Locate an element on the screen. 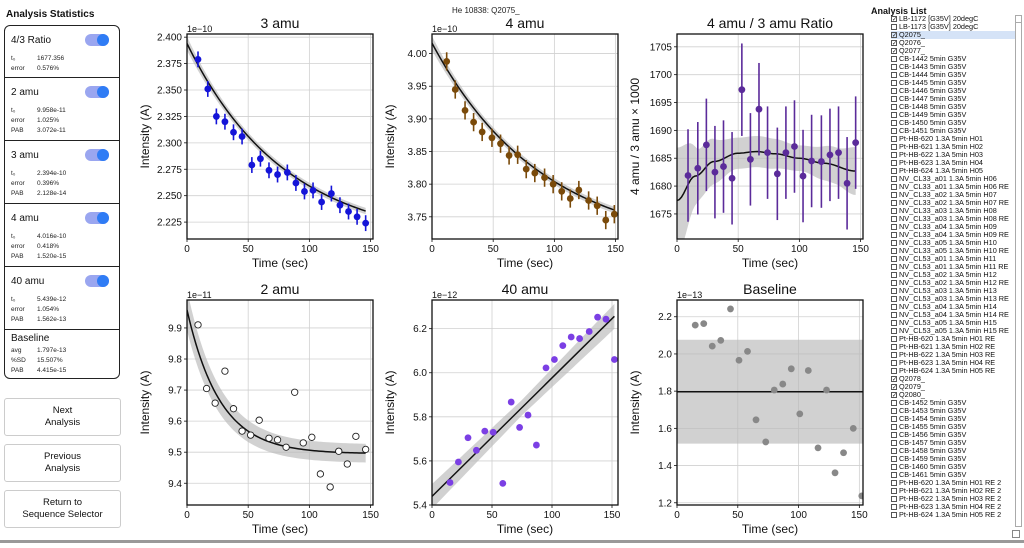 The width and height of the screenshot is (1024, 548). analysis-list-item: NV_CL53_a03 1.3A 5min H13 is located at coordinates (953, 291).